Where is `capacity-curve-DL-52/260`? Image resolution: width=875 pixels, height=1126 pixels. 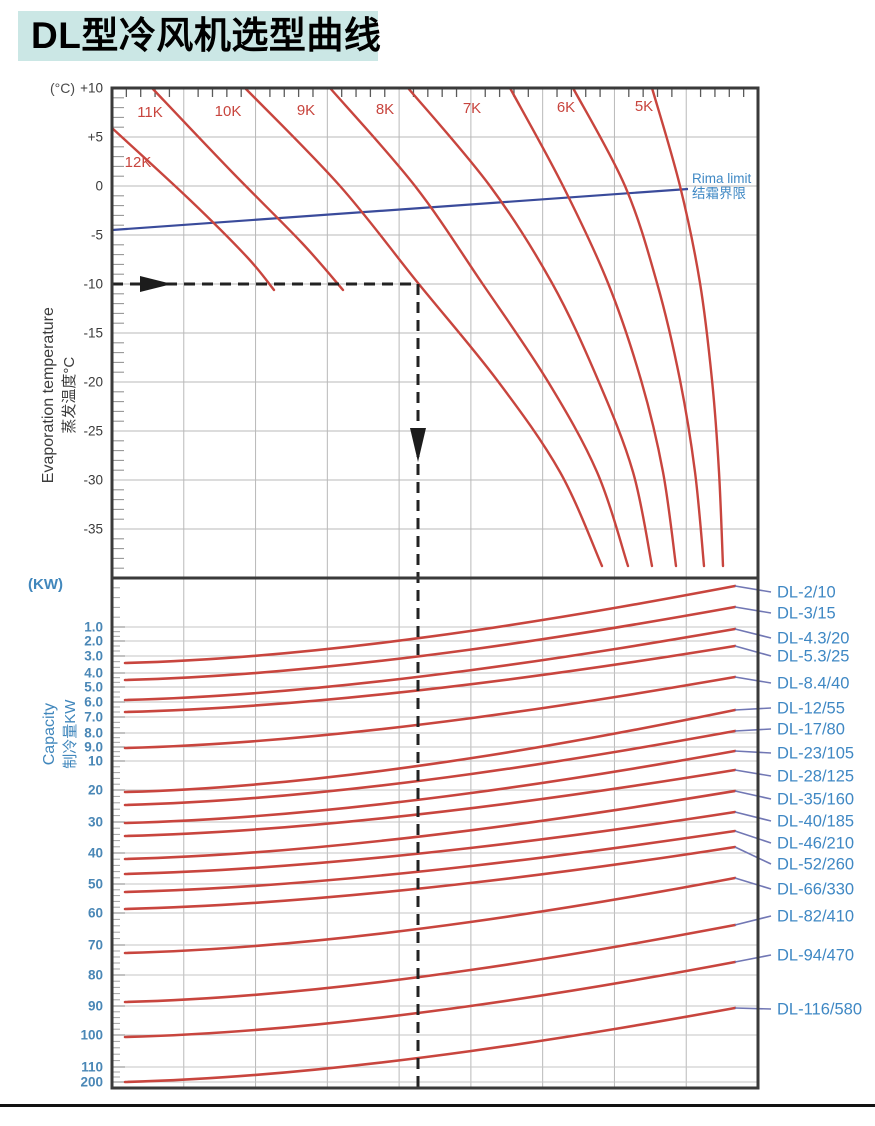
capacity-curve-DL-52/260 is located at coordinates (430, 878).